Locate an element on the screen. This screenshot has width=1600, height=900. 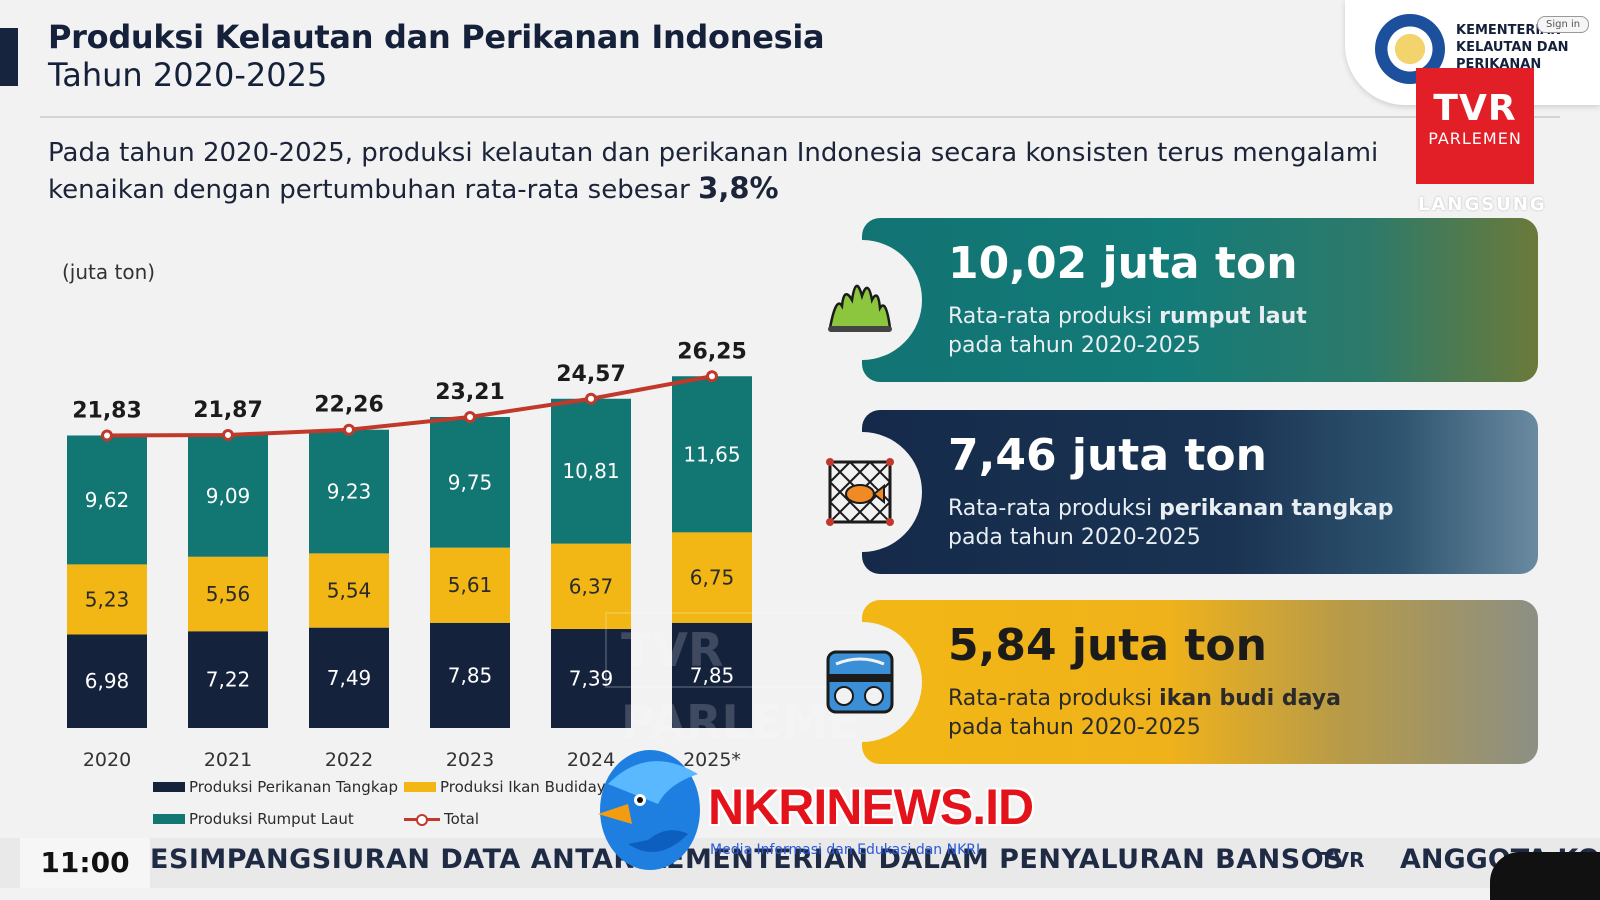
legend-item-rumput-laut: Produksi Rumput Laut is located at coordinates (253, 819).